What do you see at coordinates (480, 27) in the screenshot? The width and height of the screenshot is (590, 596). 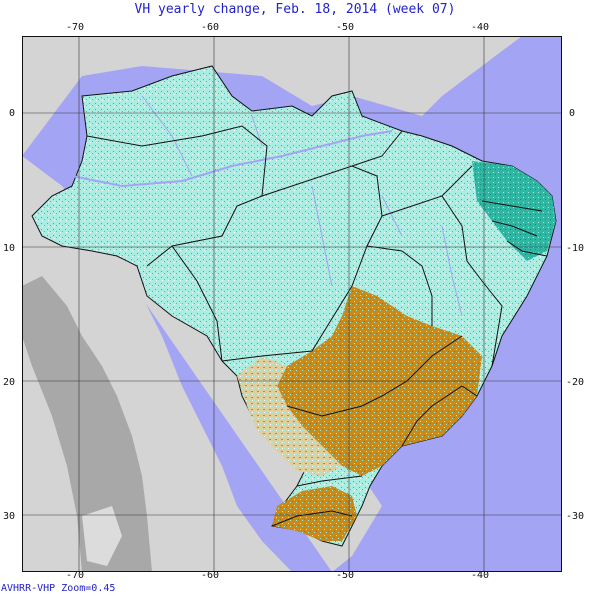 I see `lon-tick-top-40: -40` at bounding box center [480, 27].